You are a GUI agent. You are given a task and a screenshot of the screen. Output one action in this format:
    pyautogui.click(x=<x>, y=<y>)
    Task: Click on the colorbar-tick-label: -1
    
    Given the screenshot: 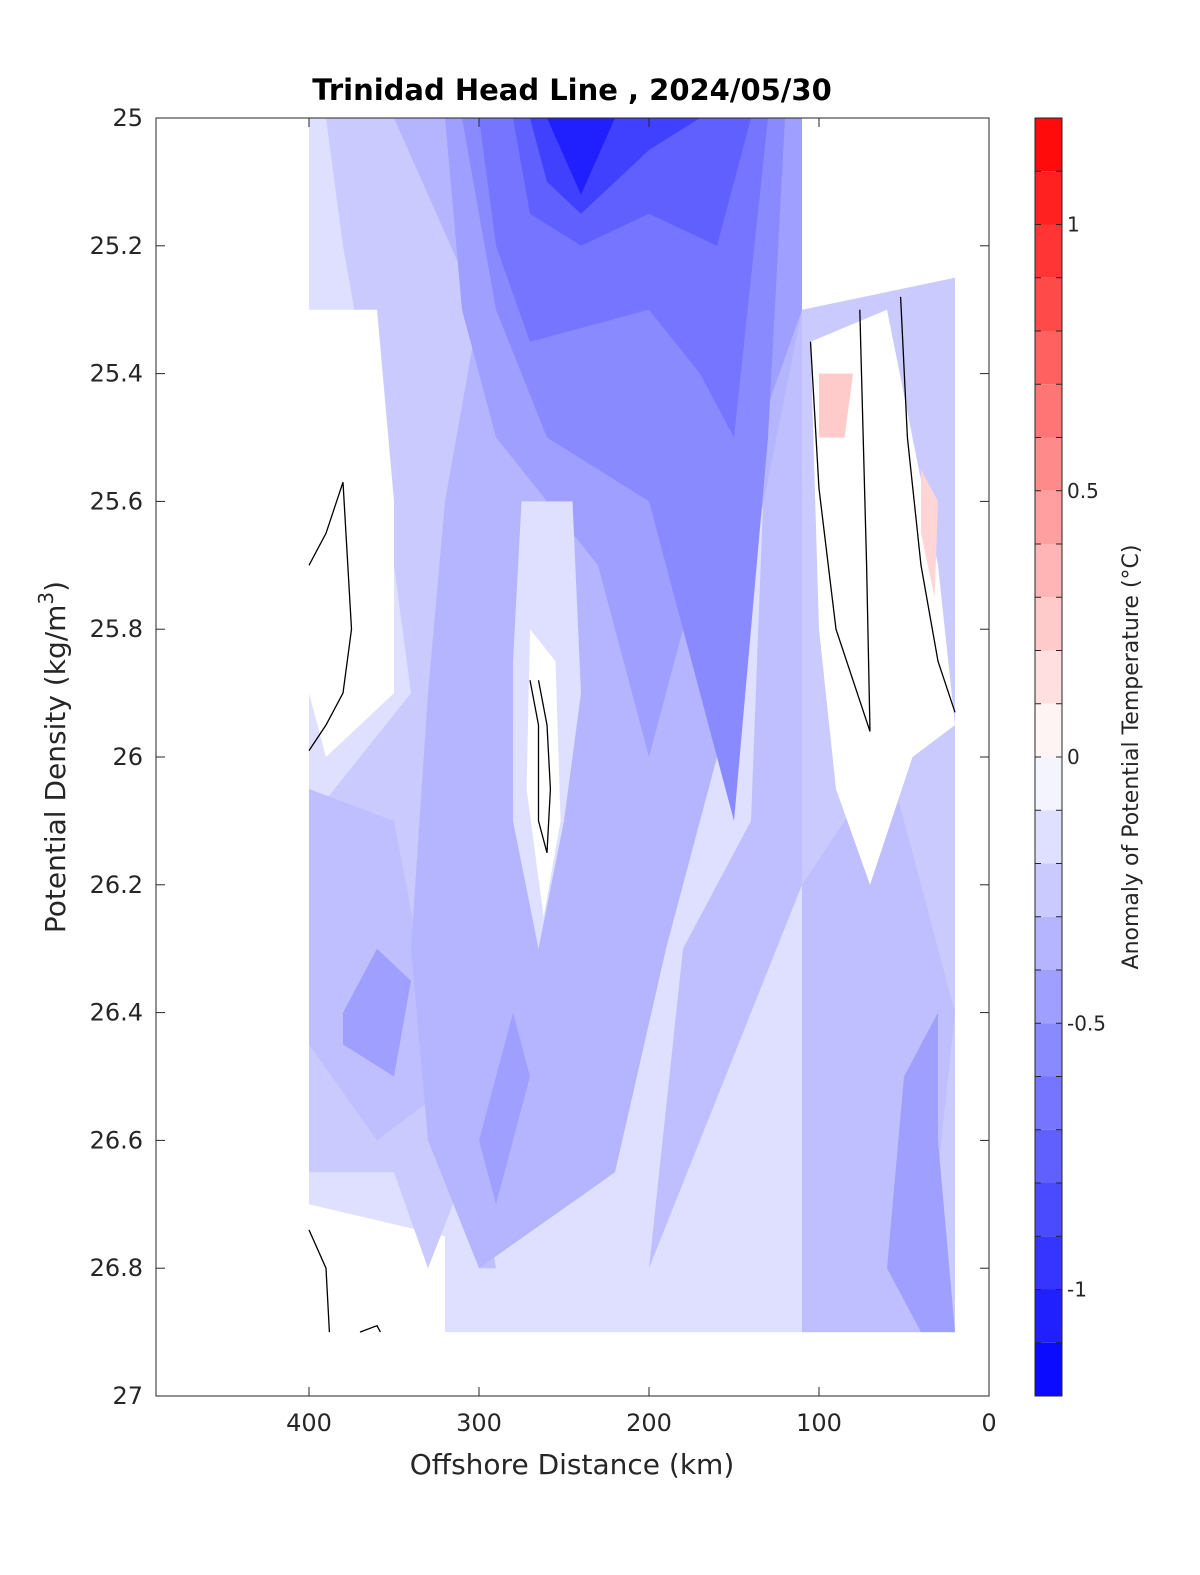 What is the action you would take?
    pyautogui.click(x=1077, y=1290)
    